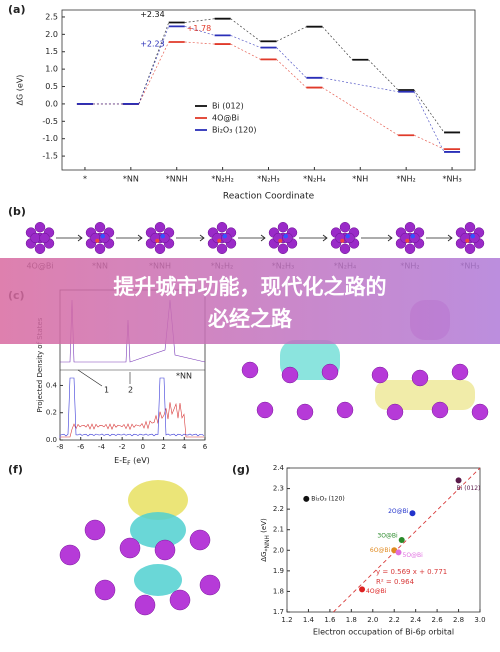 The image size is (500, 652). Describe the element at coordinates (51, 69) in the screenshot. I see `y-tick-label: 1.0` at that location.